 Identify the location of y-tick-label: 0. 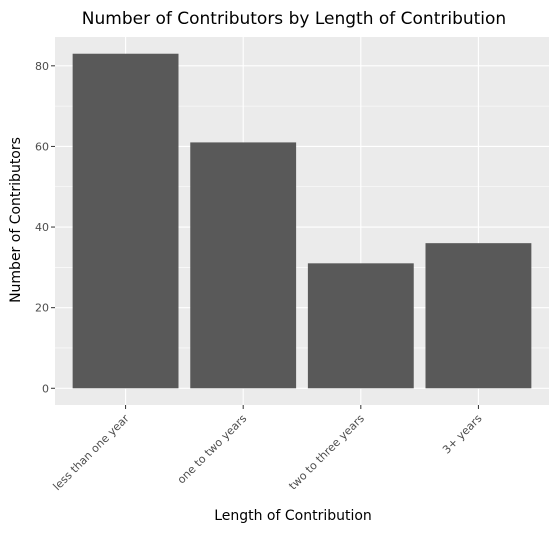
(45, 388).